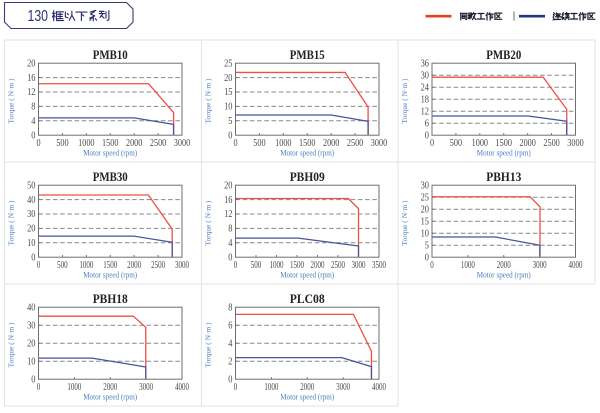 This screenshot has width=600, height=413. I want to click on svg-text: 50, so click(31, 185).